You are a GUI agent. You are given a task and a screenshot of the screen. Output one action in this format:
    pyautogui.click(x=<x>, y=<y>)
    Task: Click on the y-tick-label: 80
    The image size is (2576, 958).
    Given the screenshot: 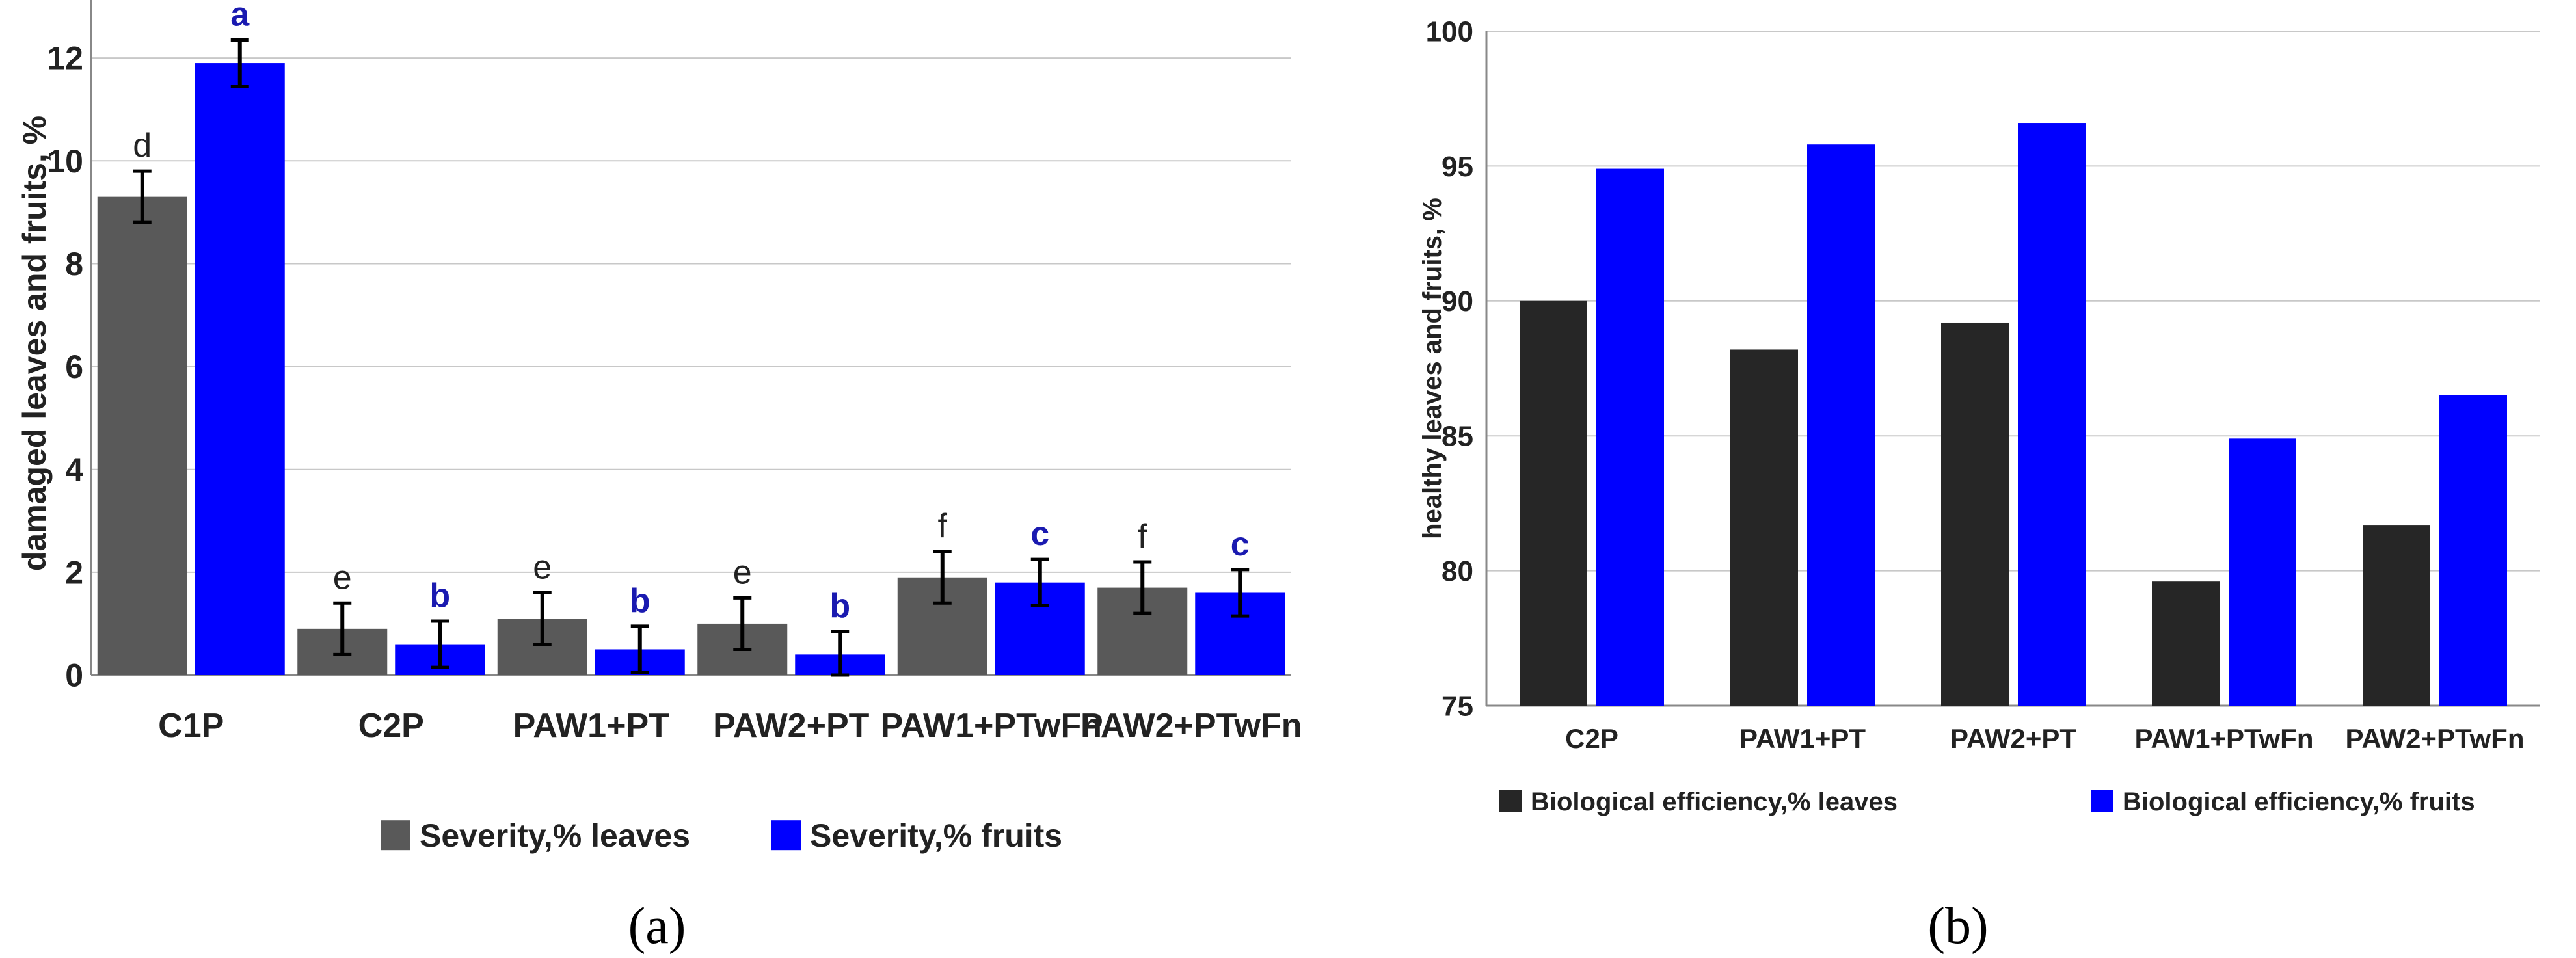 What is the action you would take?
    pyautogui.click(x=1457, y=571)
    